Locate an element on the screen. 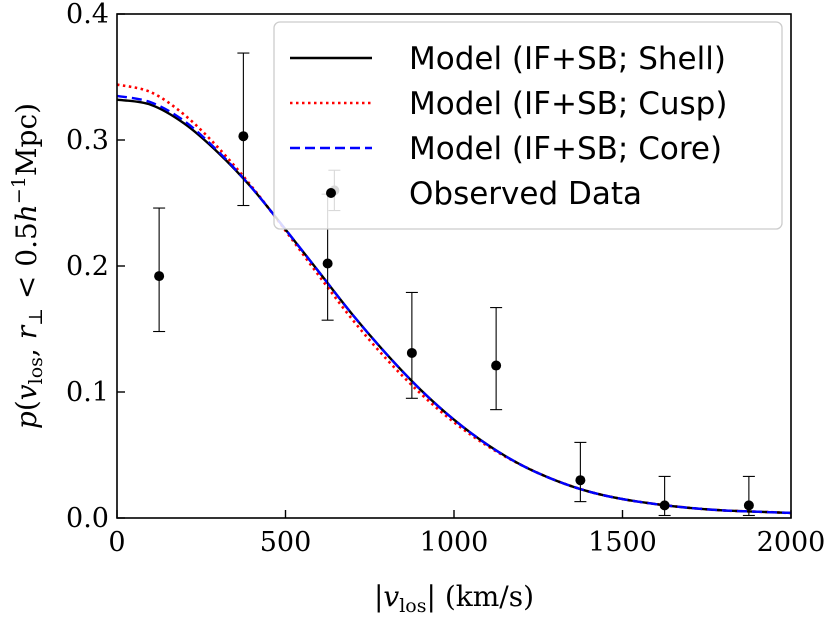 This screenshot has width=830, height=618. y-tick-label: 0.1 is located at coordinates (87, 392).